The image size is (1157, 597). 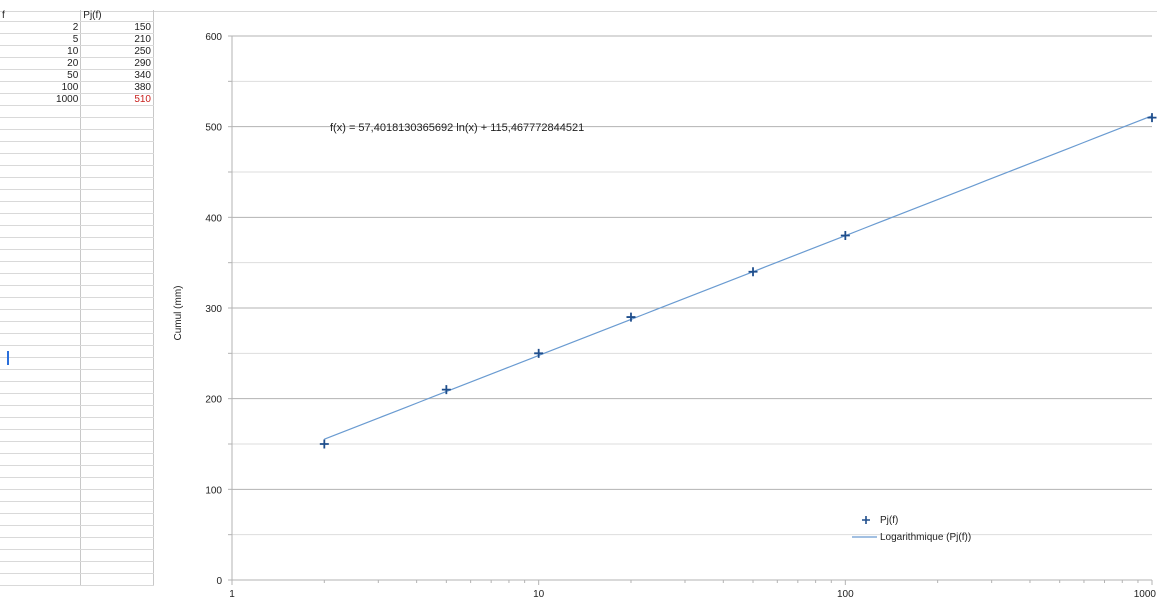 What do you see at coordinates (41, 51) in the screenshot?
I see `sheet-cell: 10` at bounding box center [41, 51].